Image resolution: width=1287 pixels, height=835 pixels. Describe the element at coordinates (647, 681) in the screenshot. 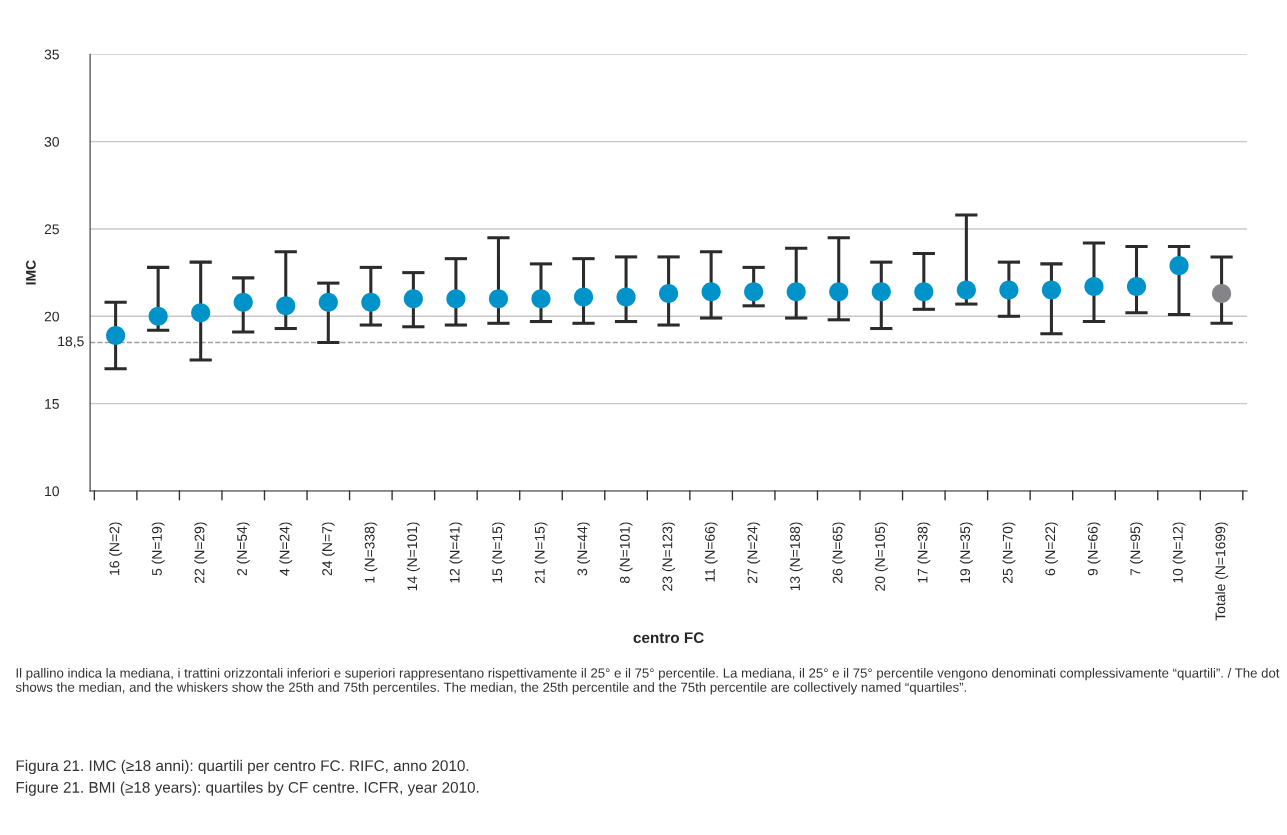

I see `text: Il pallino indica la mediana, i trattini orizzontali inferiori e superiori rappresentano rispettivamente il 25° e il 75° percentile. La mediana, il 25° e il 75° percentile vengono denominati complessivamente “quartili”. / The dot shows the median, and the whiskers show the 25th and 75th percentiles. The median, the 25th percentile and the 75th percentile are collectively named “quartiles”.` at that location.